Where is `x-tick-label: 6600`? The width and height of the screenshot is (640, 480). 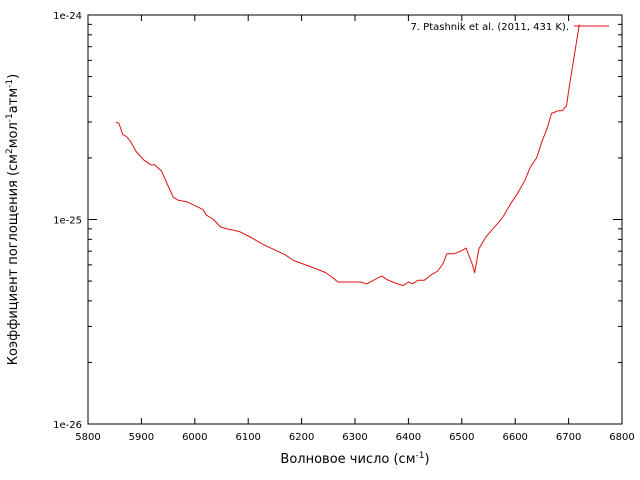 x-tick-label: 6600 is located at coordinates (514, 437).